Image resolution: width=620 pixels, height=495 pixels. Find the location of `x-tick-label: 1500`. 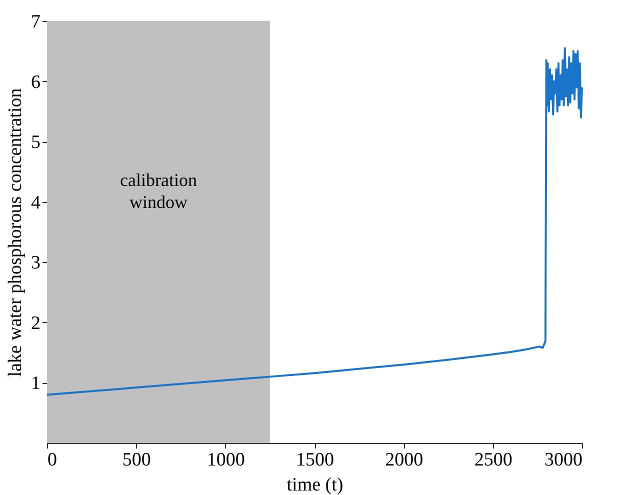

x-tick-label: 1500 is located at coordinates (315, 460).